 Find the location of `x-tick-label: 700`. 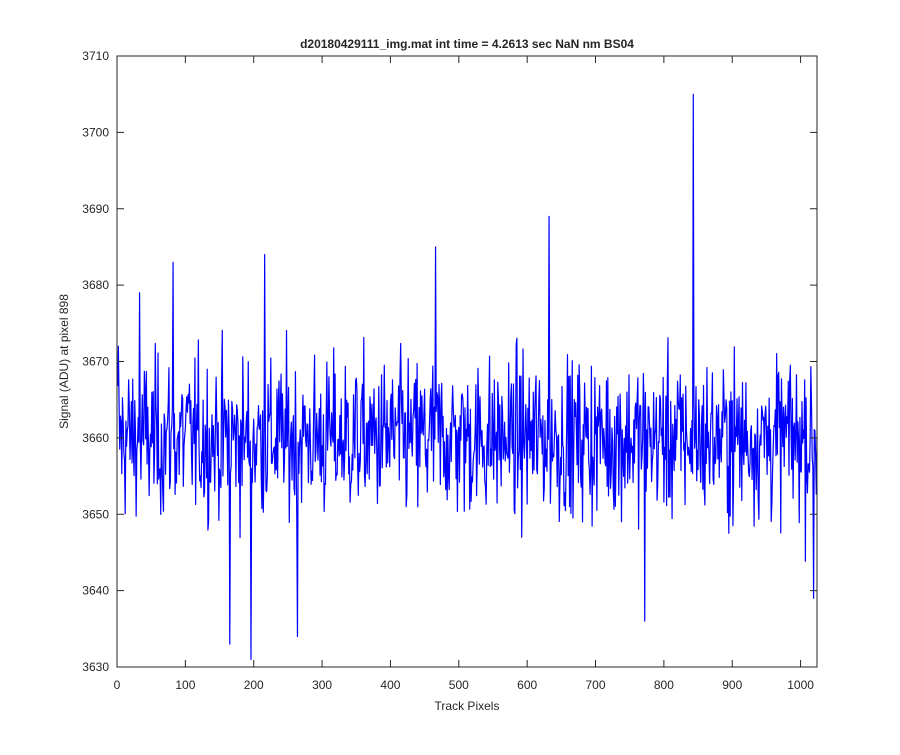

x-tick-label: 700 is located at coordinates (596, 685).